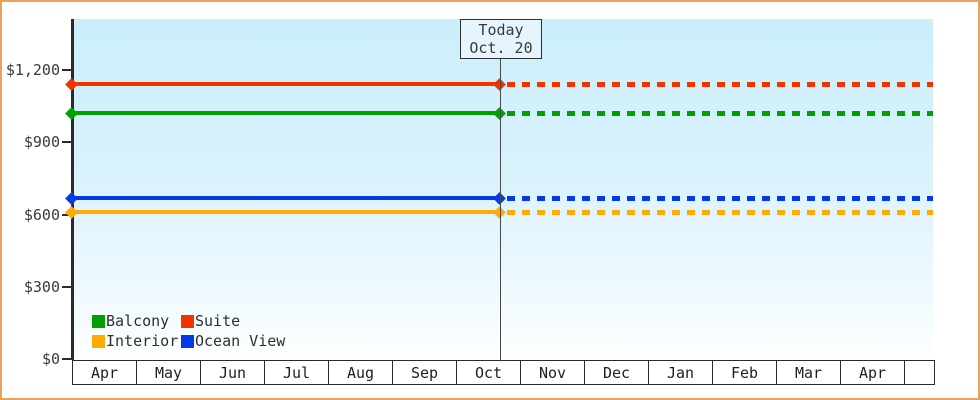  What do you see at coordinates (41, 287) in the screenshot?
I see `y-tick-label: $300` at bounding box center [41, 287].